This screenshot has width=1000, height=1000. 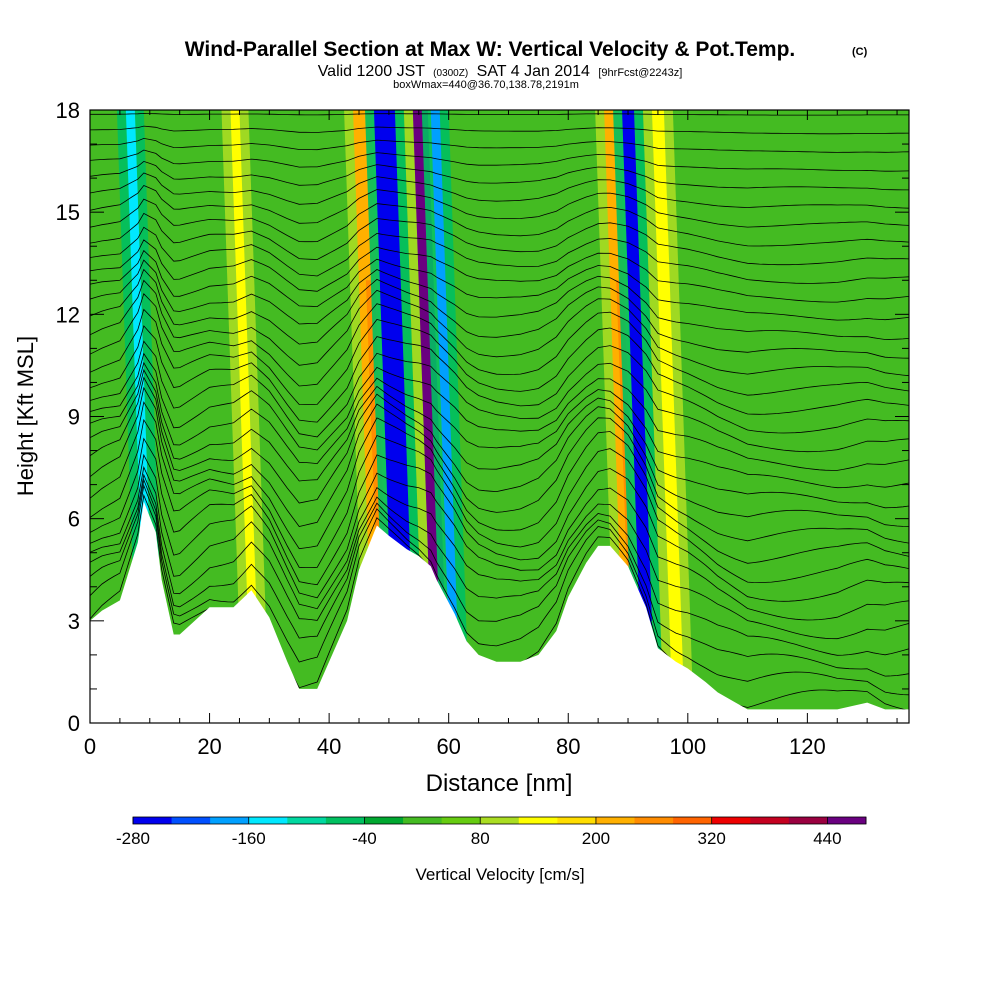 What do you see at coordinates (364, 838) in the screenshot?
I see `colorbar-tick-label: -40` at bounding box center [364, 838].